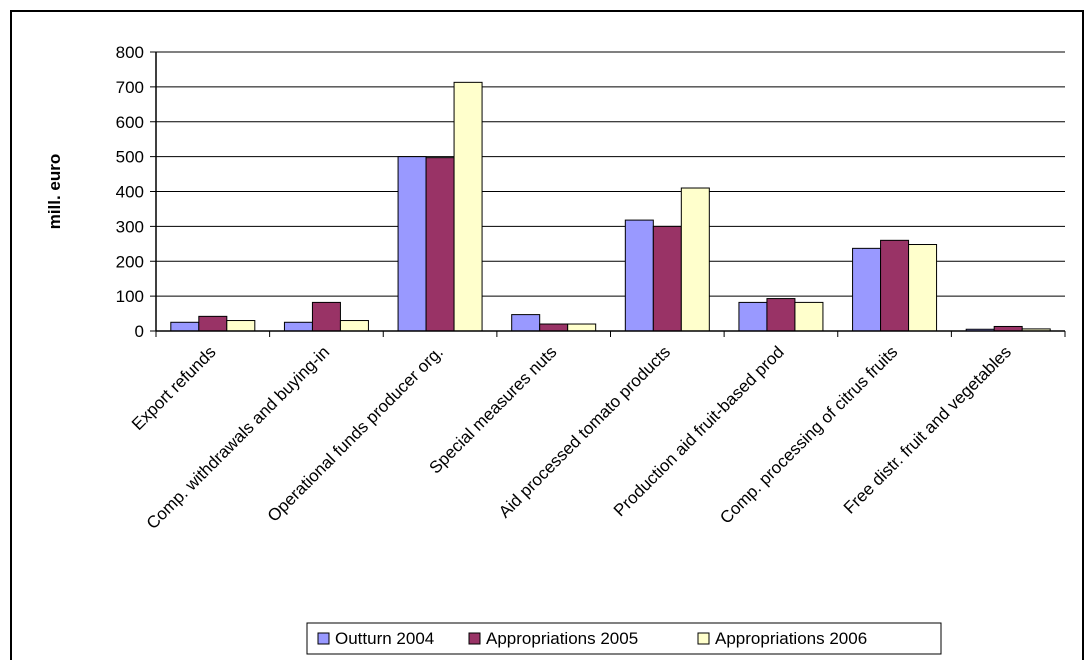  I want to click on y-tick-label: 300, so click(130, 226).